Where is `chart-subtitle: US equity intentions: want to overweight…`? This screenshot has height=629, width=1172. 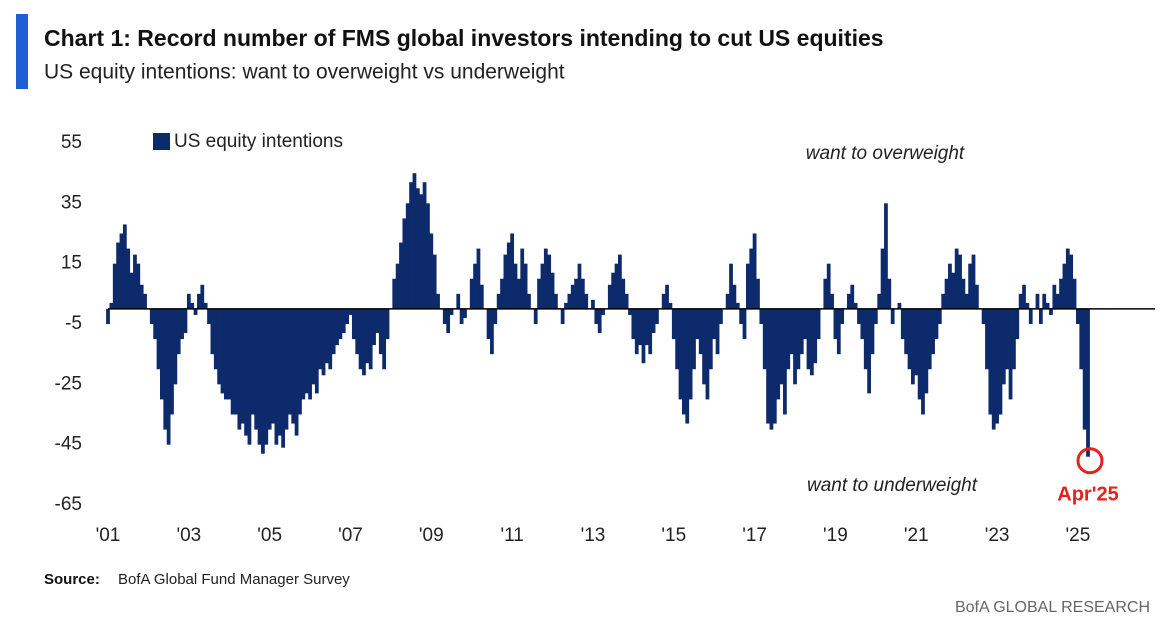 chart-subtitle: US equity intentions: want to overweight… is located at coordinates (304, 72).